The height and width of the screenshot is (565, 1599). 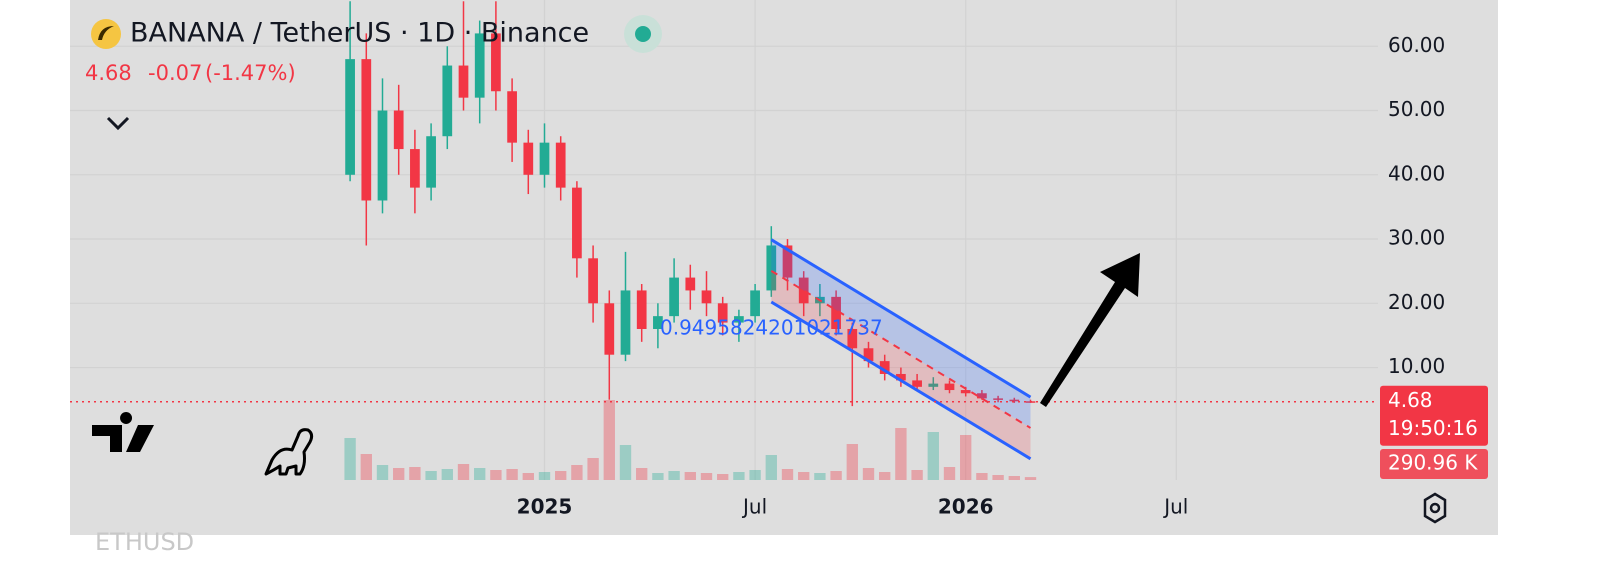 What do you see at coordinates (1416, 238) in the screenshot?
I see `y-tick-label: 30.00` at bounding box center [1416, 238].